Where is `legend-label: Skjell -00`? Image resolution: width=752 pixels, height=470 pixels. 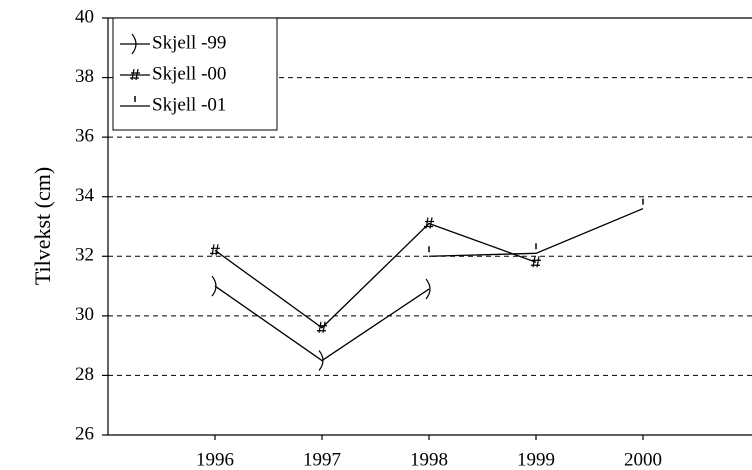 legend-label: Skjell -00 is located at coordinates (189, 73).